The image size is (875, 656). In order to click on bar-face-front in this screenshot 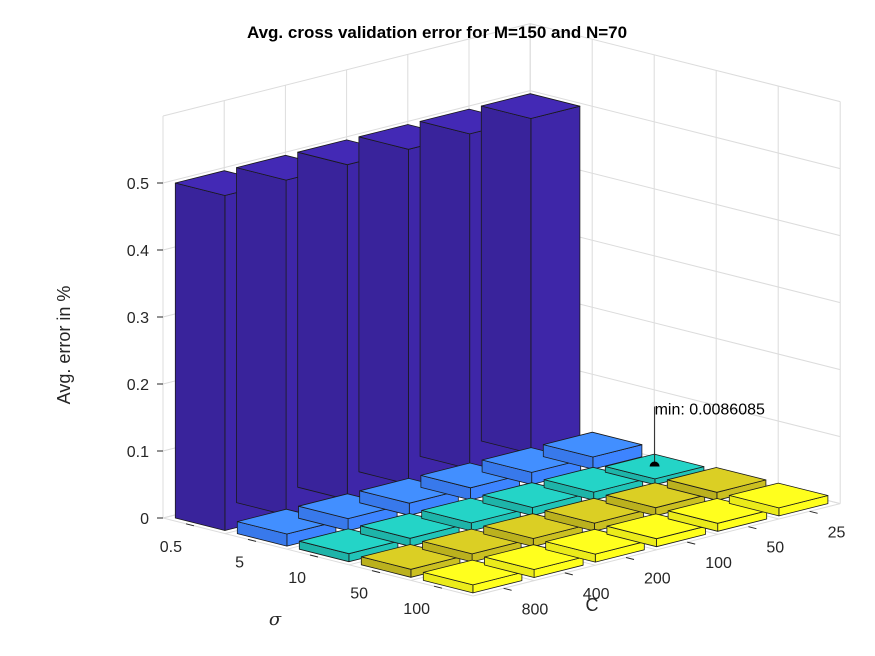, I will do `click(555, 279)`.